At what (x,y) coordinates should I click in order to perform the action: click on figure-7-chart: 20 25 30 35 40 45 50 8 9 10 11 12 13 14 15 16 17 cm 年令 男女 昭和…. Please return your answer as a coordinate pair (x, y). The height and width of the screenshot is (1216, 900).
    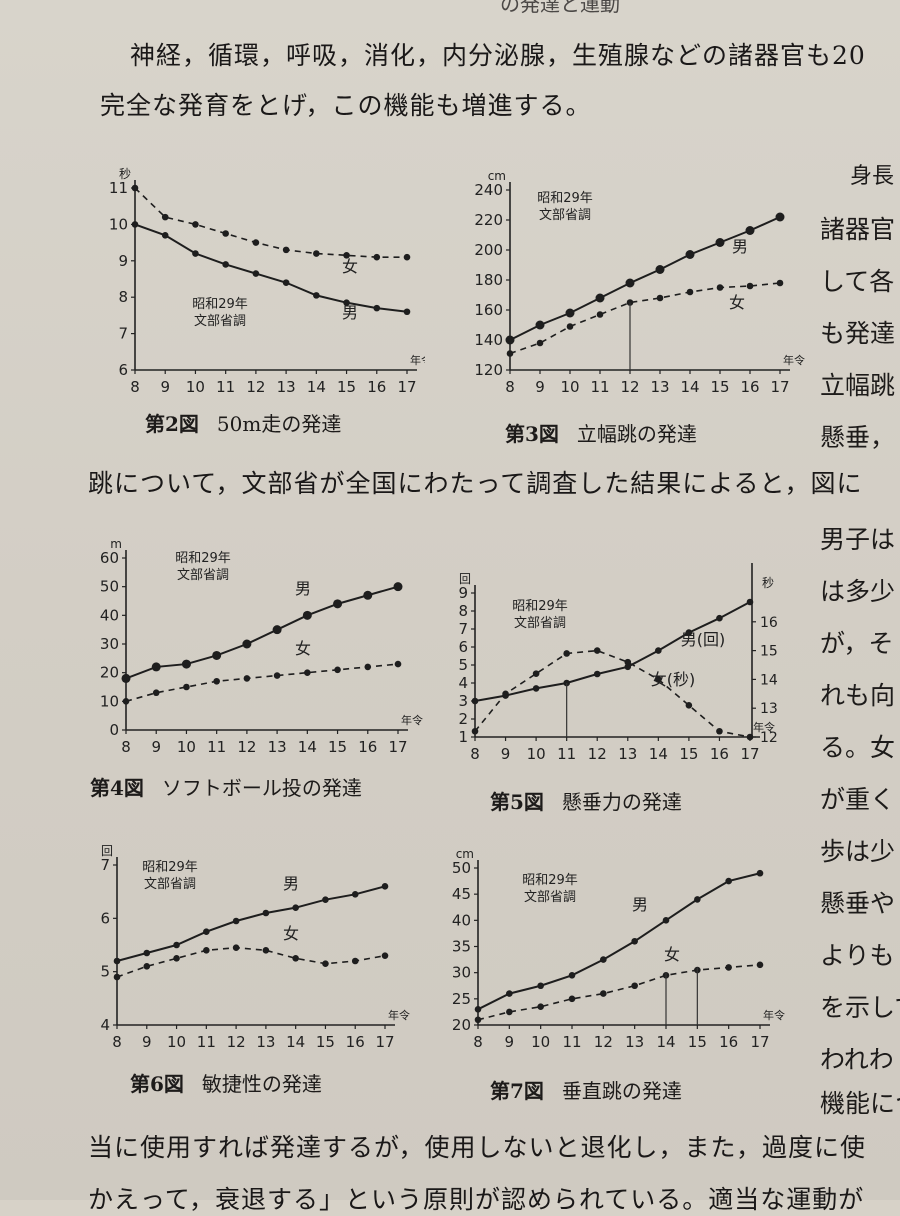
    Looking at the image, I should click on (615, 947).